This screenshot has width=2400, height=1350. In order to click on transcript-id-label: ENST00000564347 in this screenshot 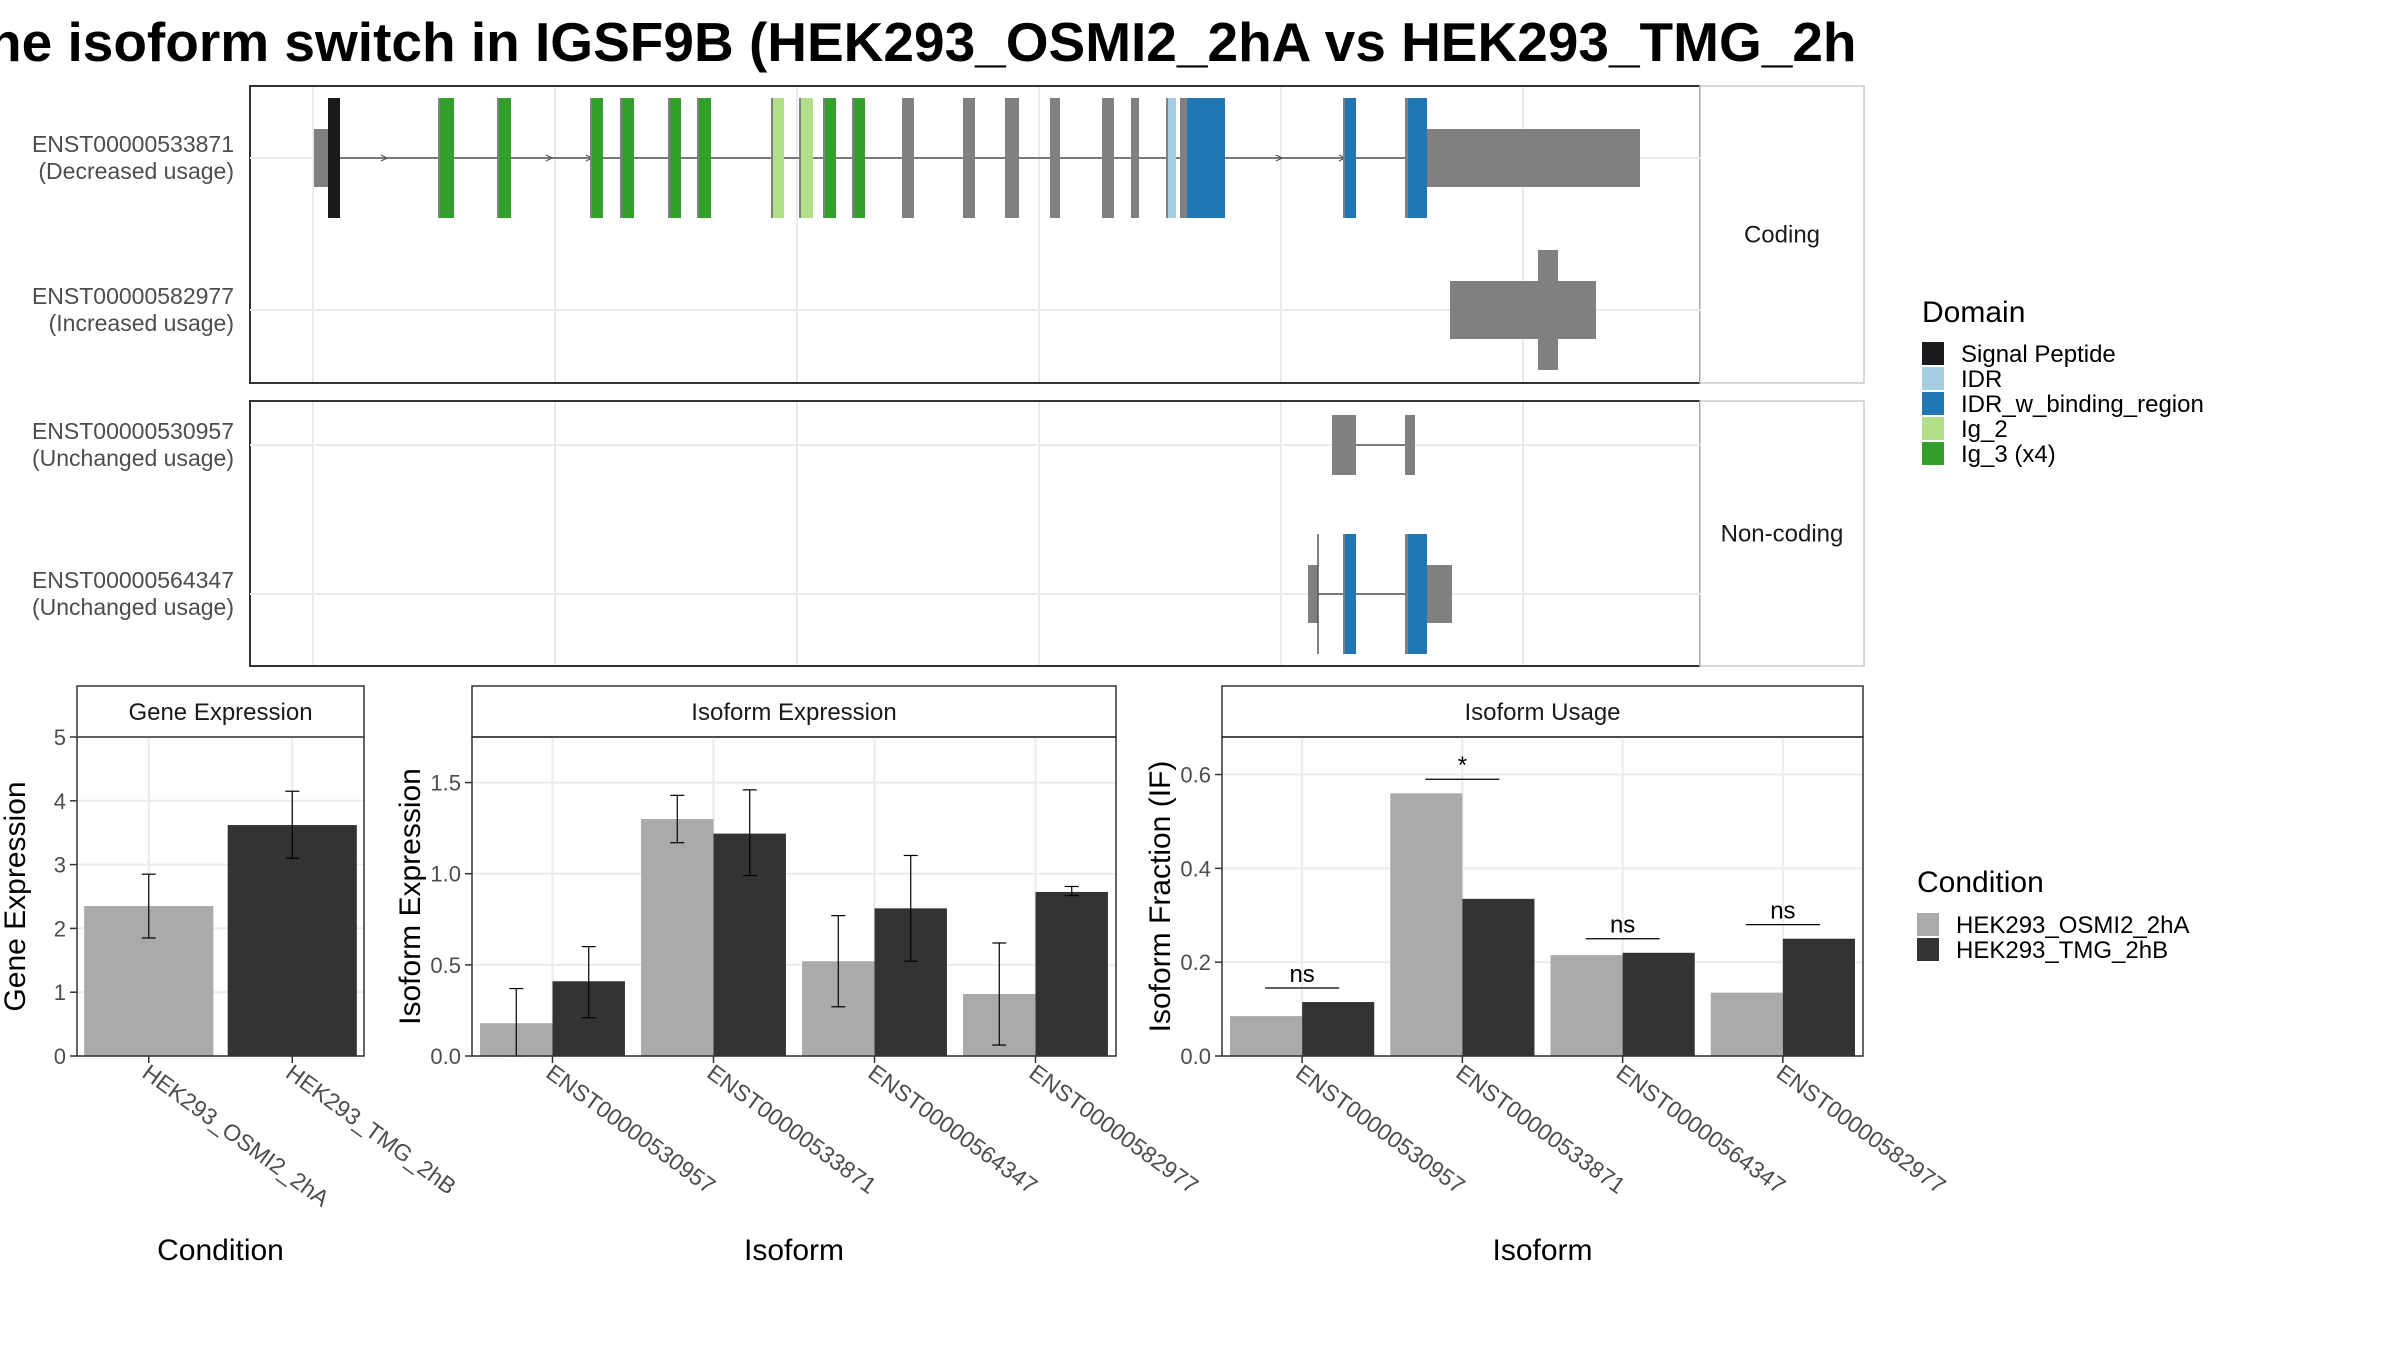, I will do `click(133, 580)`.